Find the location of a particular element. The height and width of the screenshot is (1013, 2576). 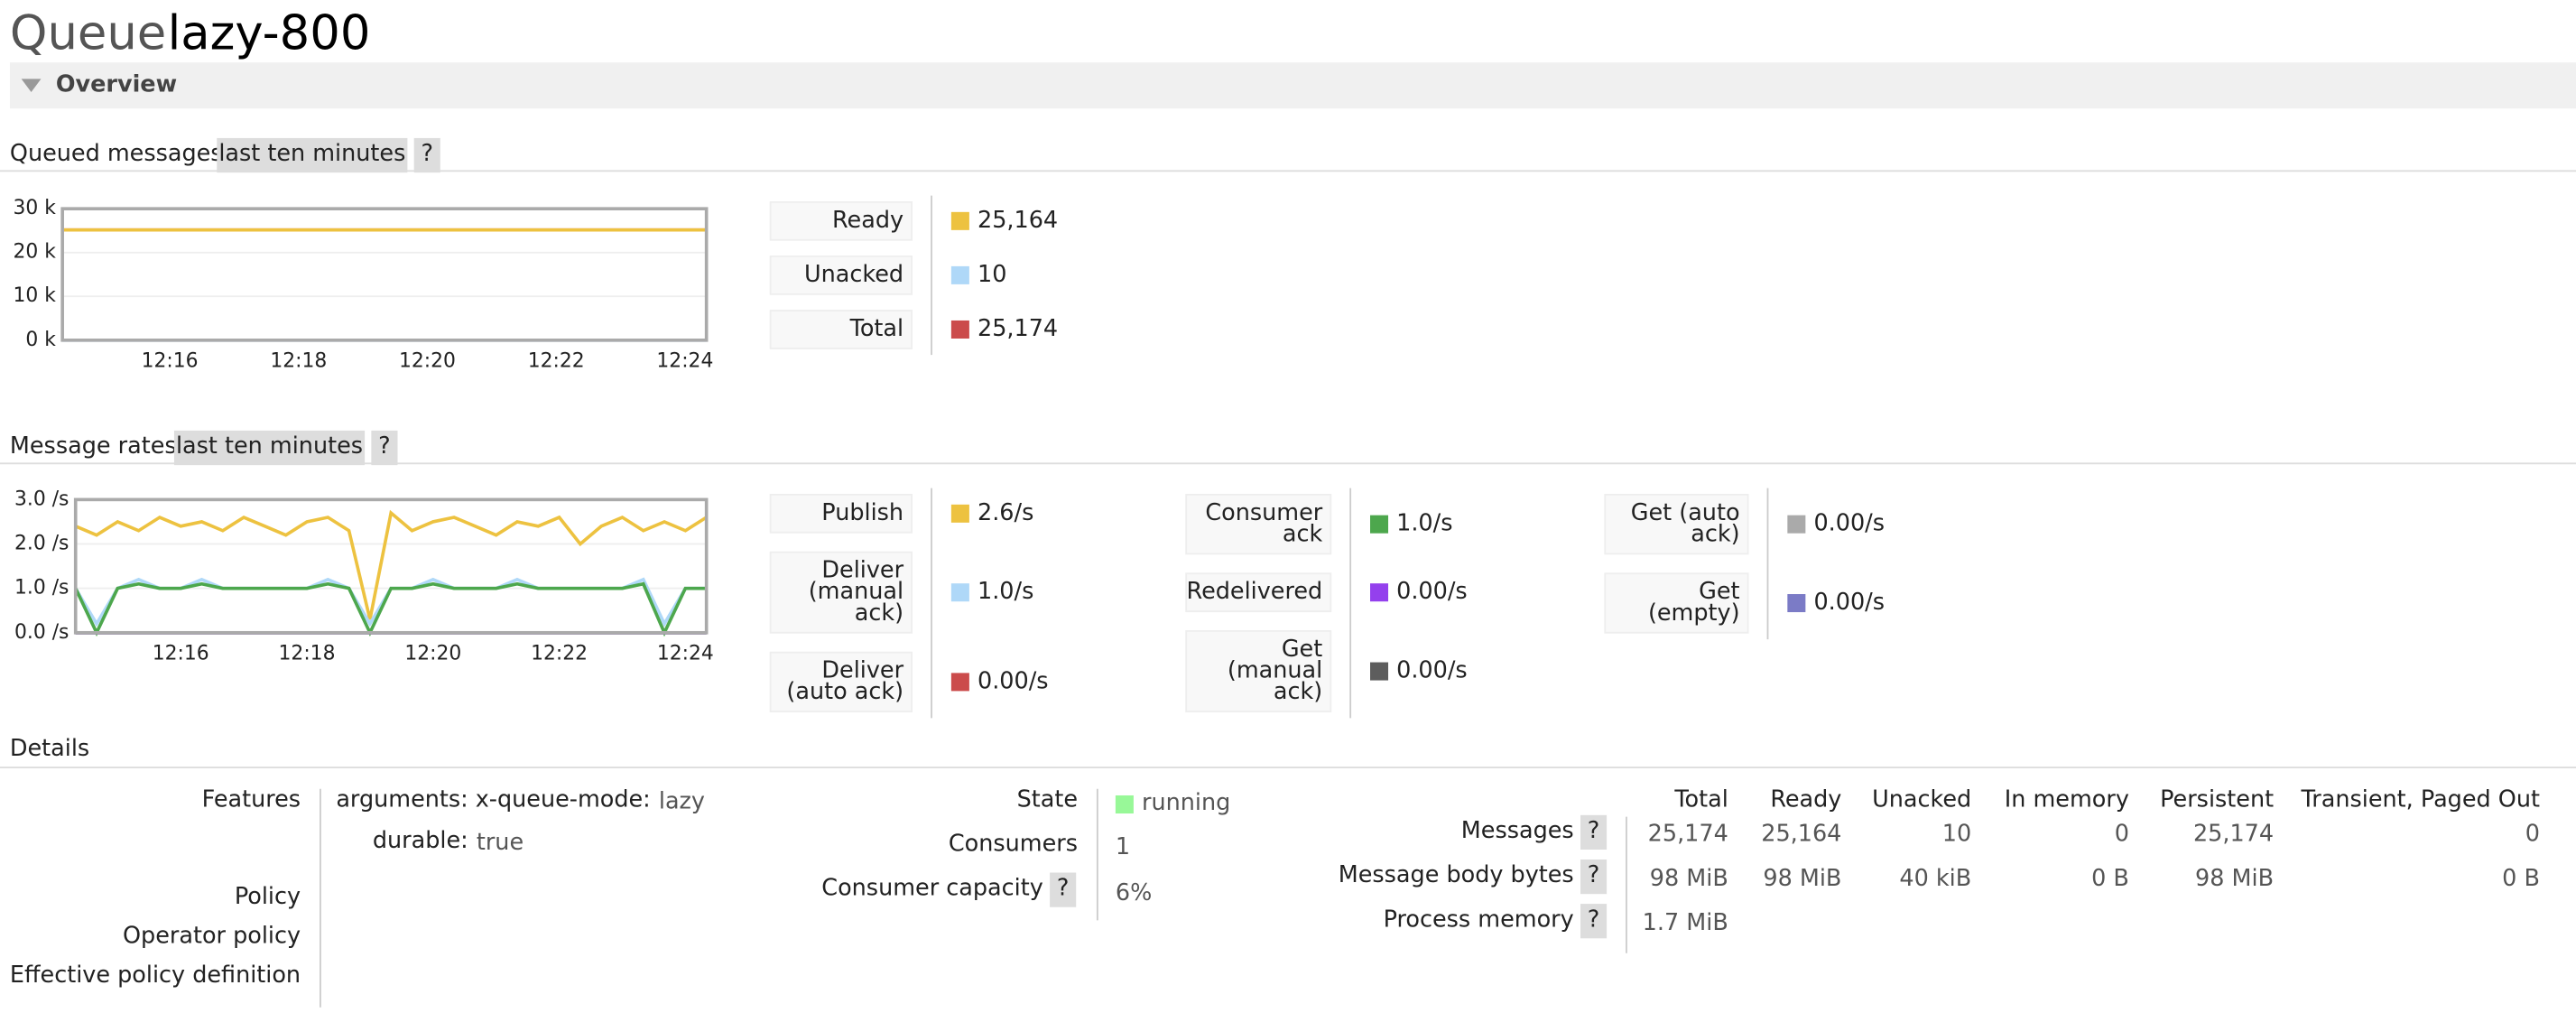

legend-label: (manual is located at coordinates (856, 591).